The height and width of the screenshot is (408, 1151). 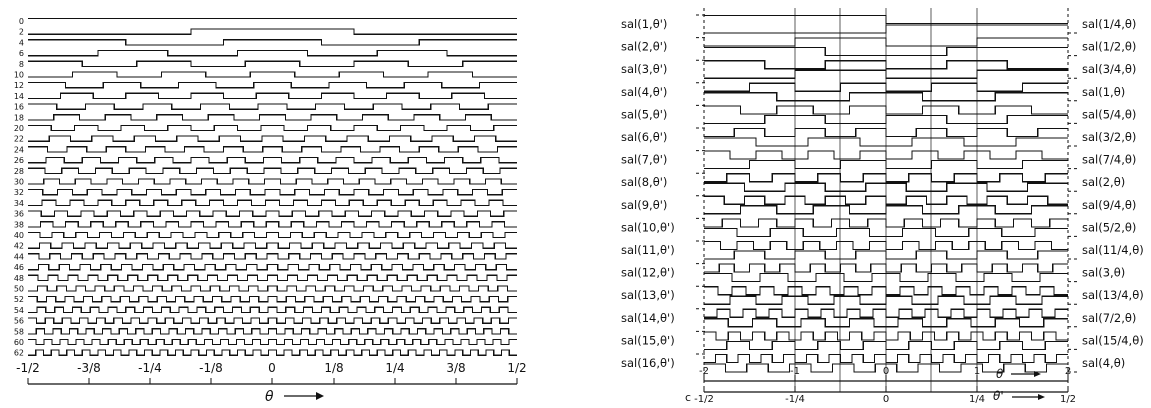 What do you see at coordinates (19, 267) in the screenshot?
I see `left-row-label: 46` at bounding box center [19, 267].